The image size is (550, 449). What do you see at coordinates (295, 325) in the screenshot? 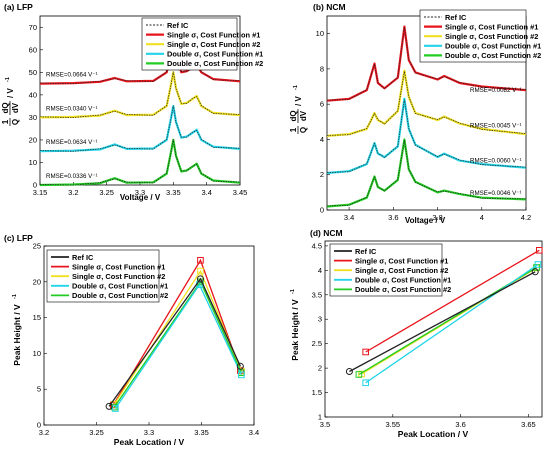
I see `y-axis-label: Peak Height / V -1` at bounding box center [295, 325].